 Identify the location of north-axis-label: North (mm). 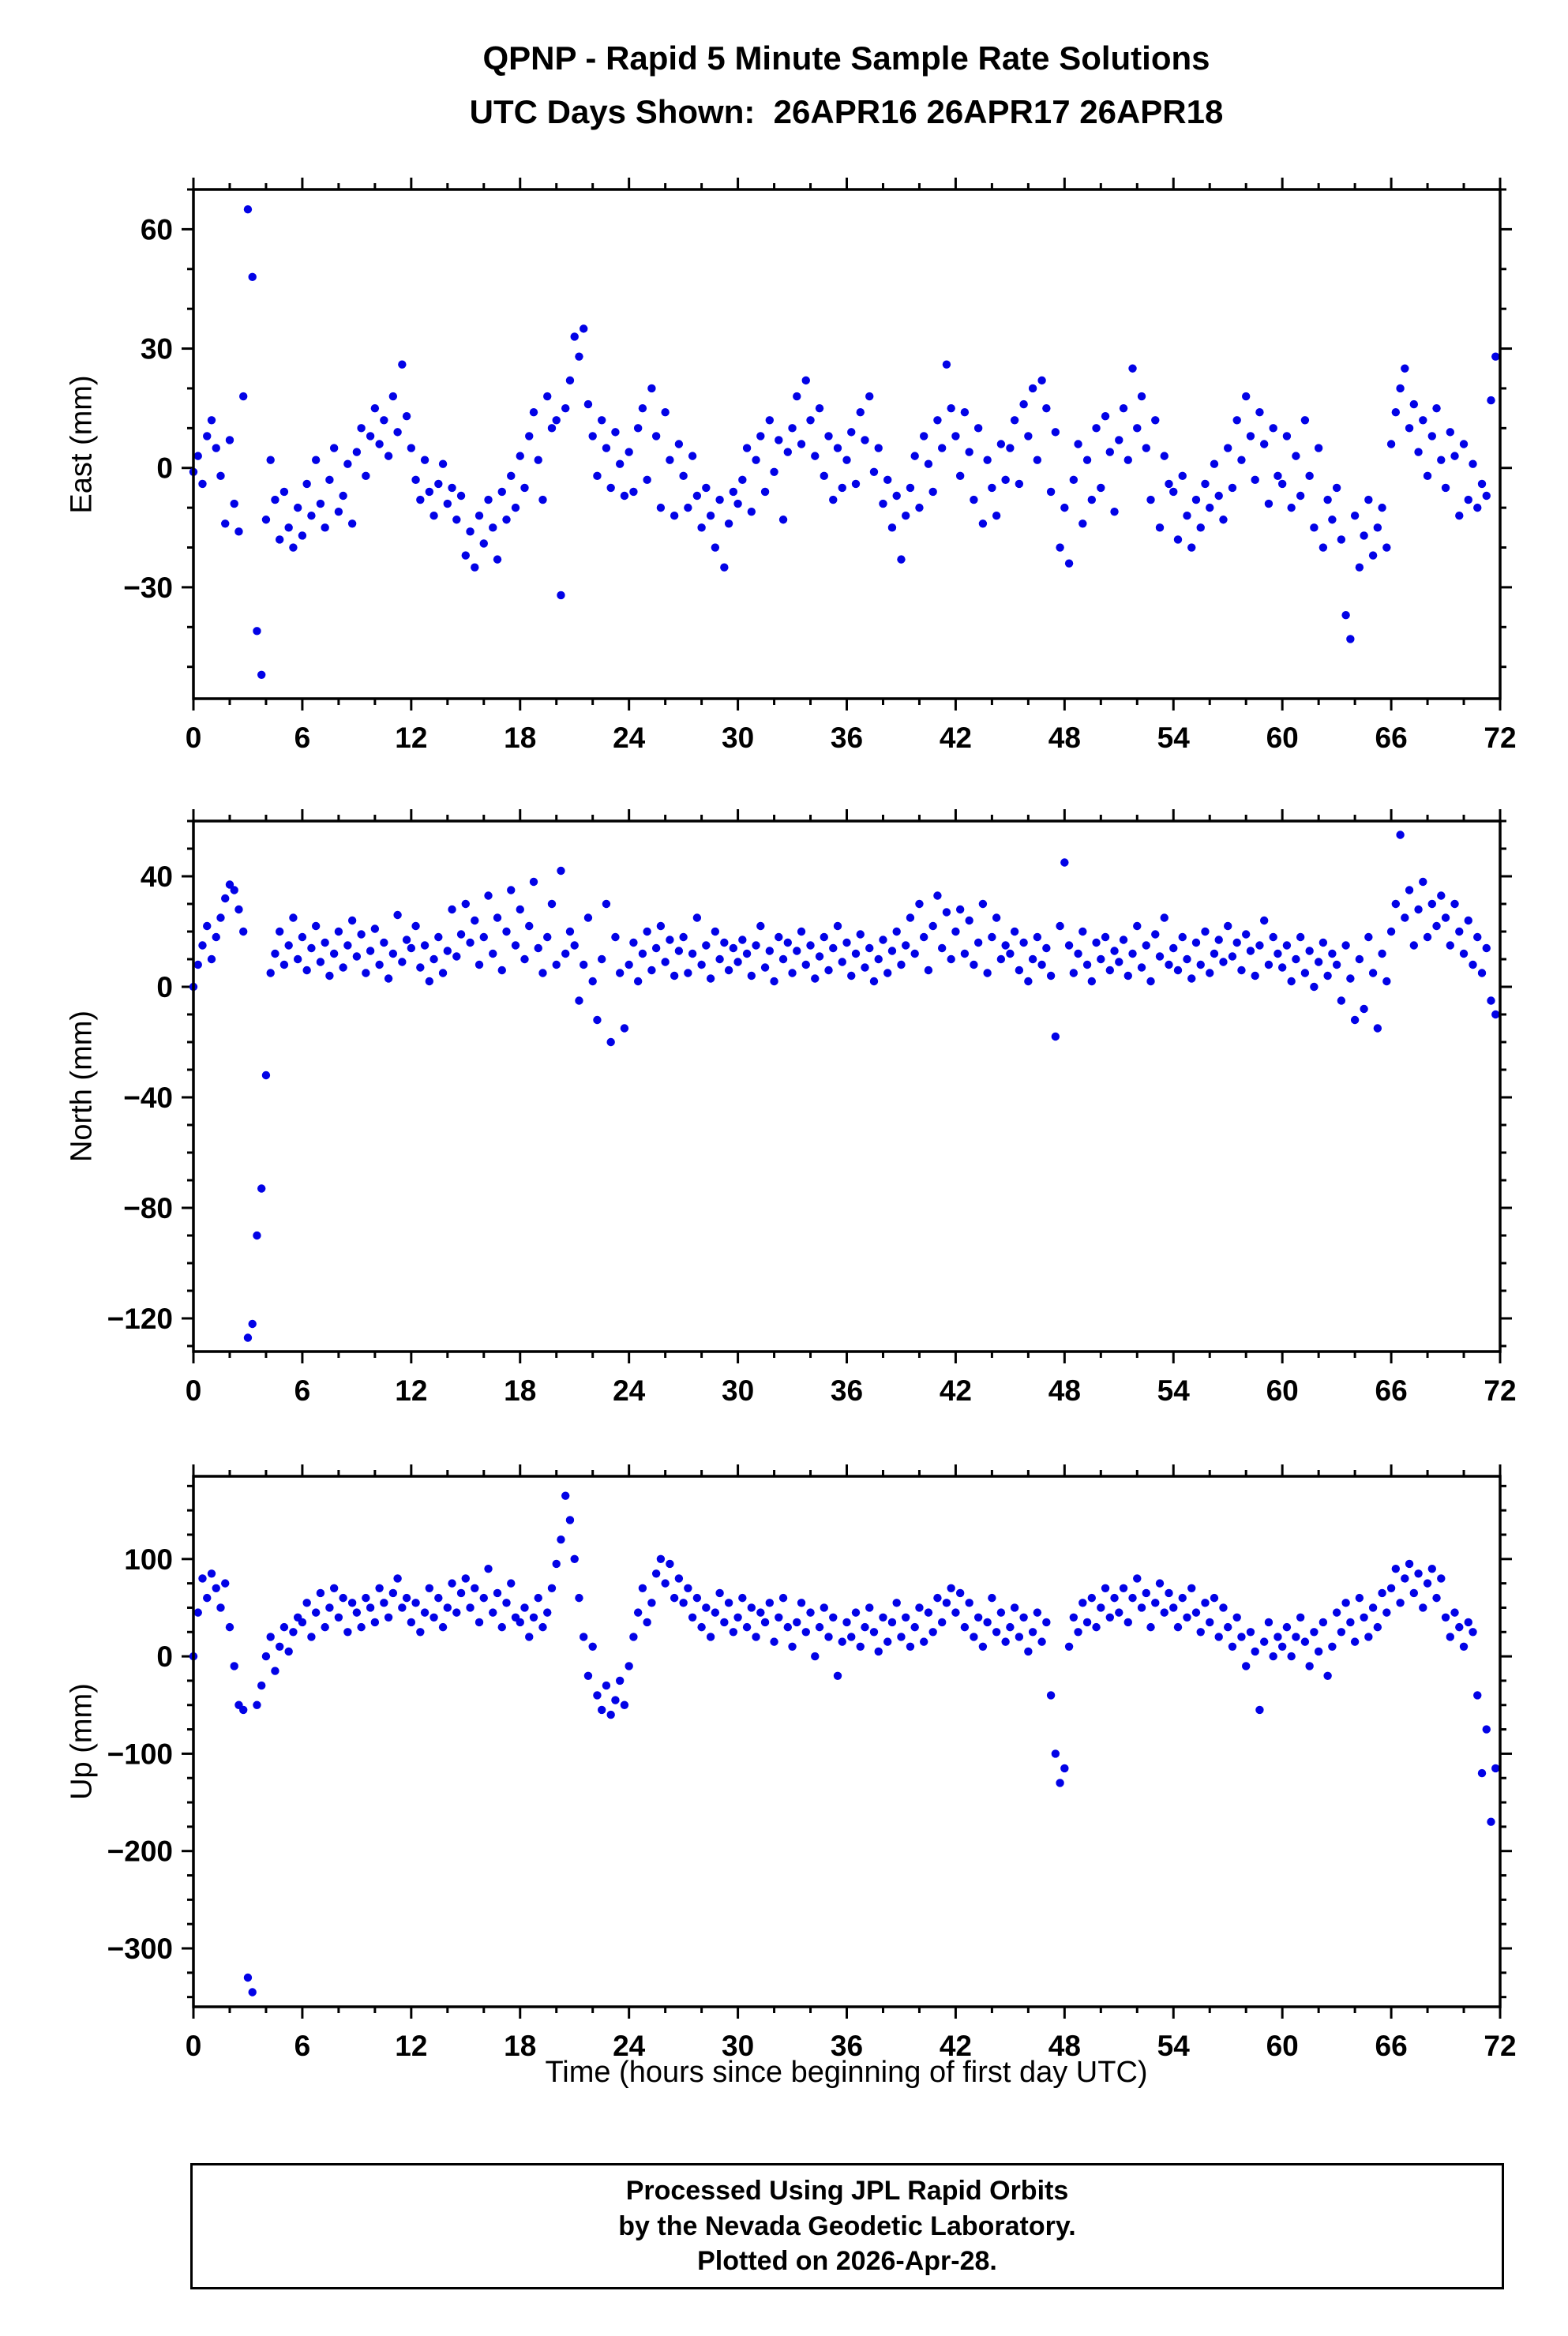
(82, 1086).